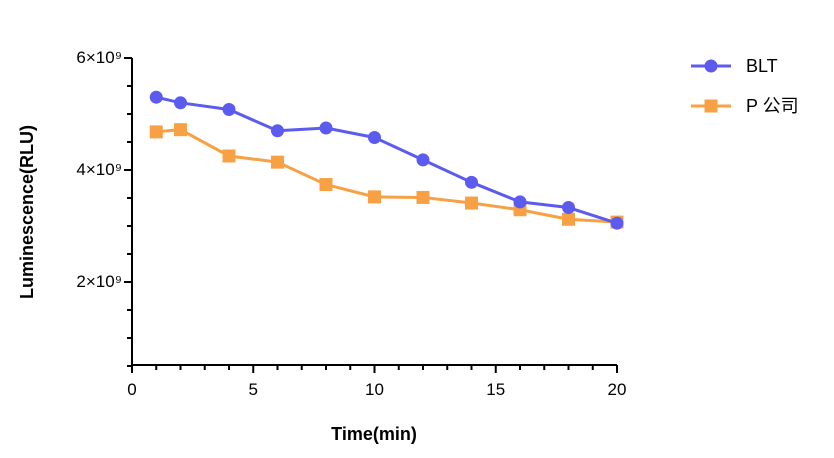  Describe the element at coordinates (99, 169) in the screenshot. I see `y-tick-label: 4×10⁹` at that location.